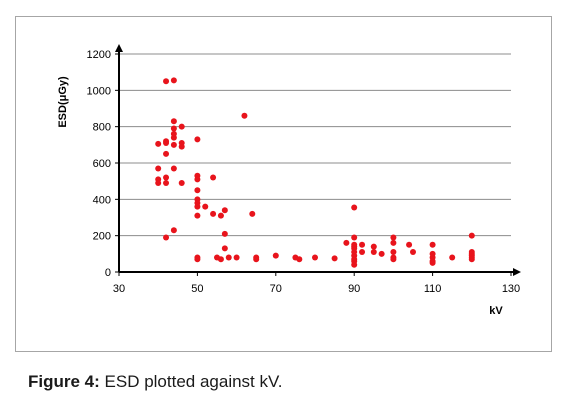 Image resolution: width=568 pixels, height=401 pixels. Describe the element at coordinates (63, 102) in the screenshot. I see `y-axis-title: ESD(μGy)` at that location.